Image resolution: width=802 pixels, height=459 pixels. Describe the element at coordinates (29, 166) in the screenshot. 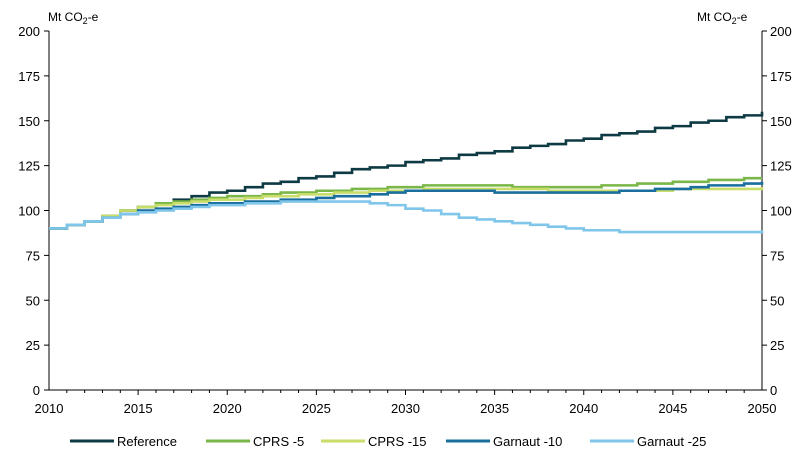

I see `y-tick-label-left: 125` at that location.